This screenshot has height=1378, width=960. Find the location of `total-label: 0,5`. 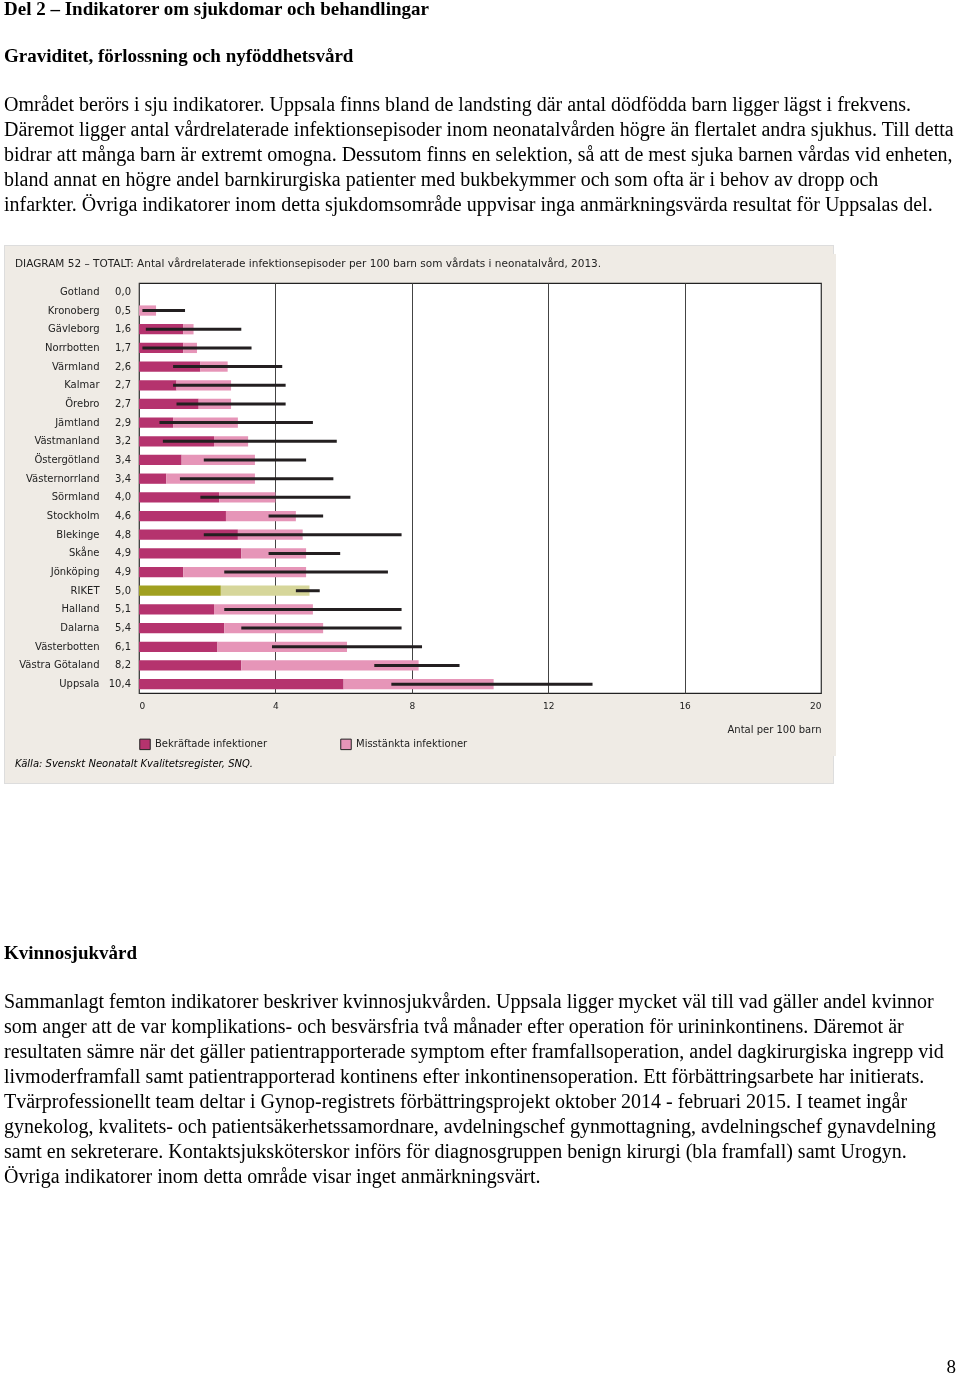

total-label: 0,5 is located at coordinates (123, 310).